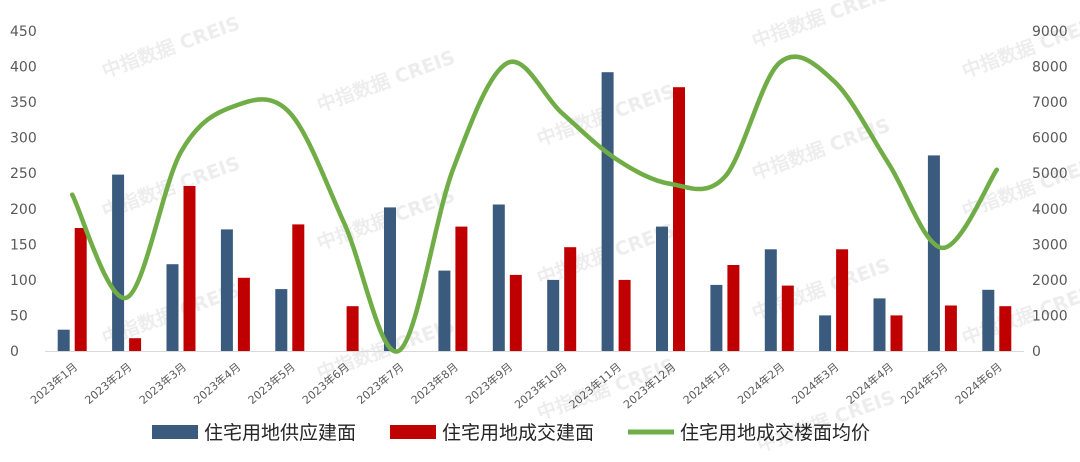  I want to click on x-axis-tick-label: 2023年8月, so click(434, 383).